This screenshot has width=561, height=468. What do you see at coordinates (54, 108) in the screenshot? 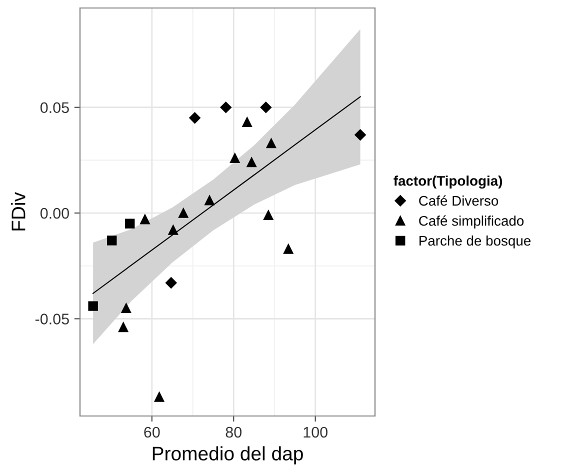
I see `y-tick-label: 0.05` at bounding box center [54, 108].